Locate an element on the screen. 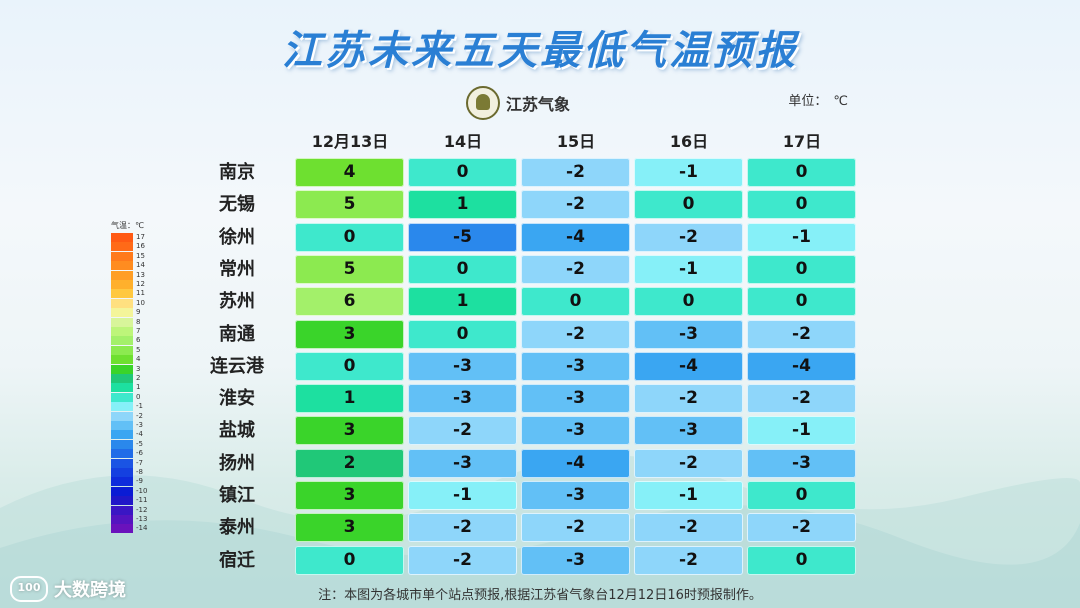  legend-label: -10 is located at coordinates (142, 490).